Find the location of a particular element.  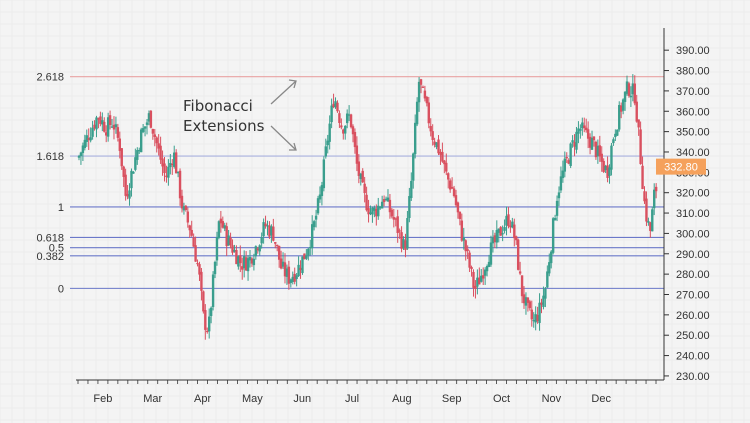

y-tick-label: 280.00 is located at coordinates (693, 275).